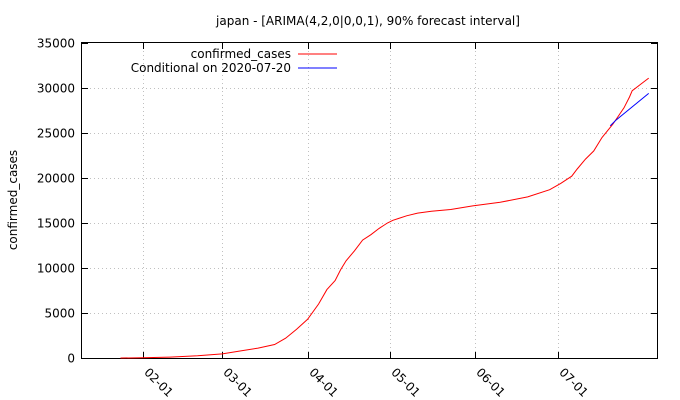 The width and height of the screenshot is (680, 400). Describe the element at coordinates (158, 382) in the screenshot. I see `x-tick-label: 02-01` at that location.